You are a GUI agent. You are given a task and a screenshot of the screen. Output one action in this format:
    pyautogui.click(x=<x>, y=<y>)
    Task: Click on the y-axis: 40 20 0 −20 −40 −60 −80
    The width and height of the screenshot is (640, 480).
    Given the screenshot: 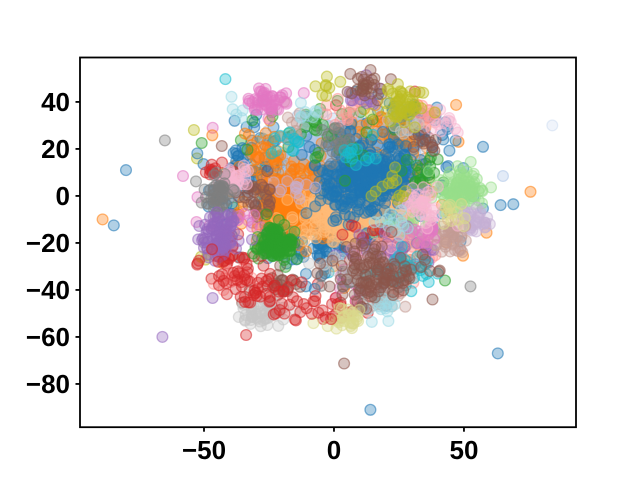 What is the action you would take?
    pyautogui.click(x=53, y=243)
    